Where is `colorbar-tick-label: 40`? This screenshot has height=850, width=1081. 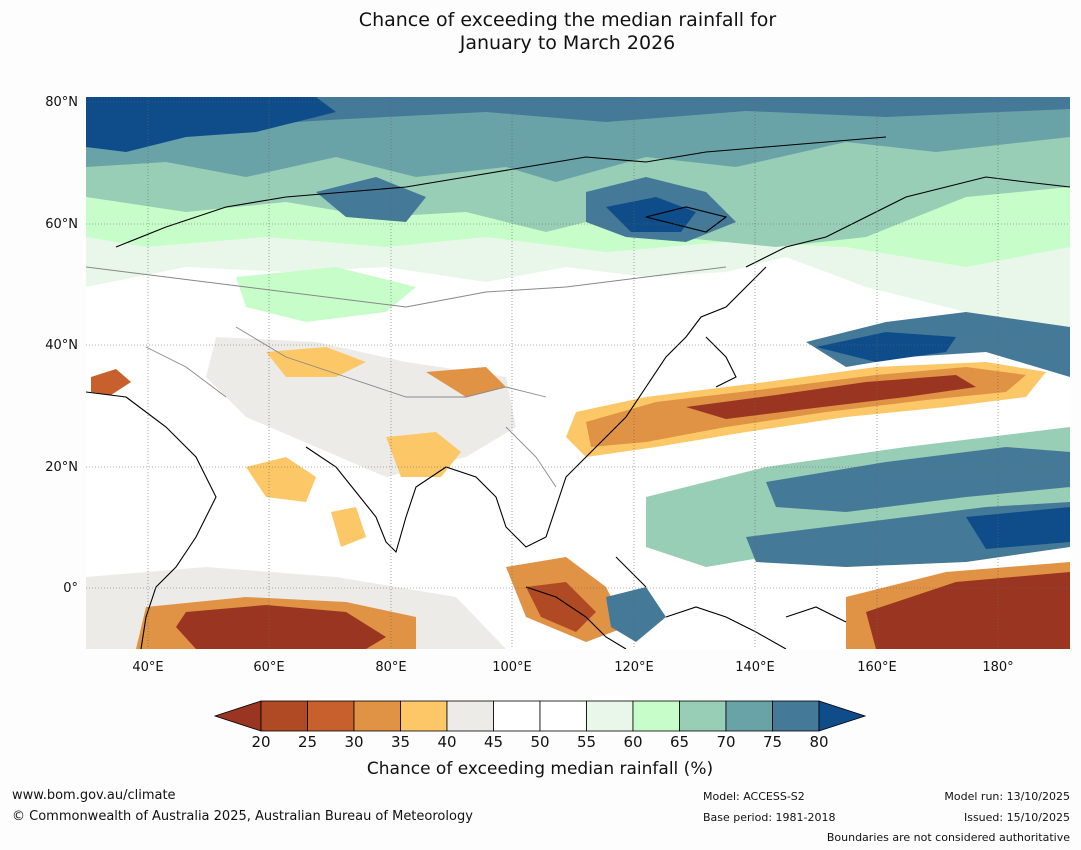
colorbar-tick-label: 40 is located at coordinates (447, 742).